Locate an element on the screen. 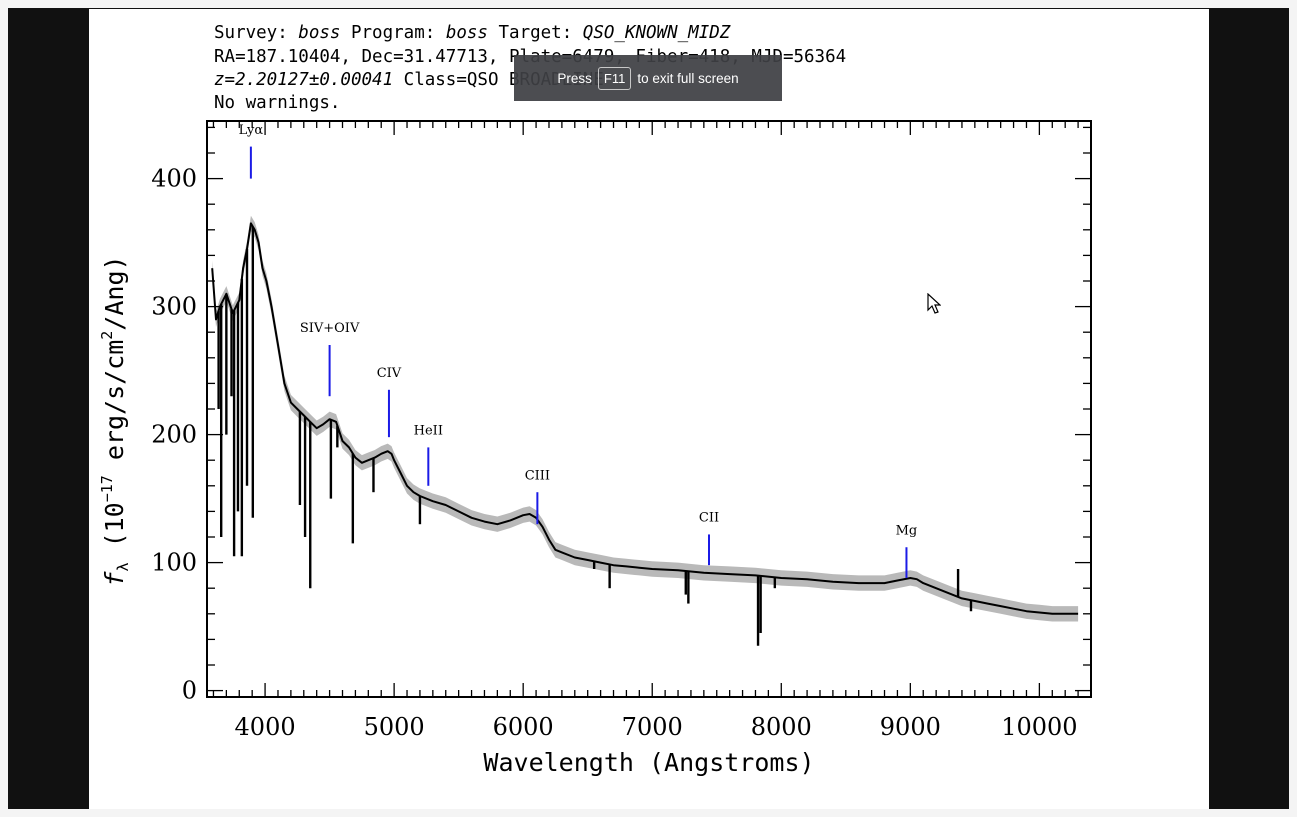  program-label: Program: is located at coordinates (393, 33).